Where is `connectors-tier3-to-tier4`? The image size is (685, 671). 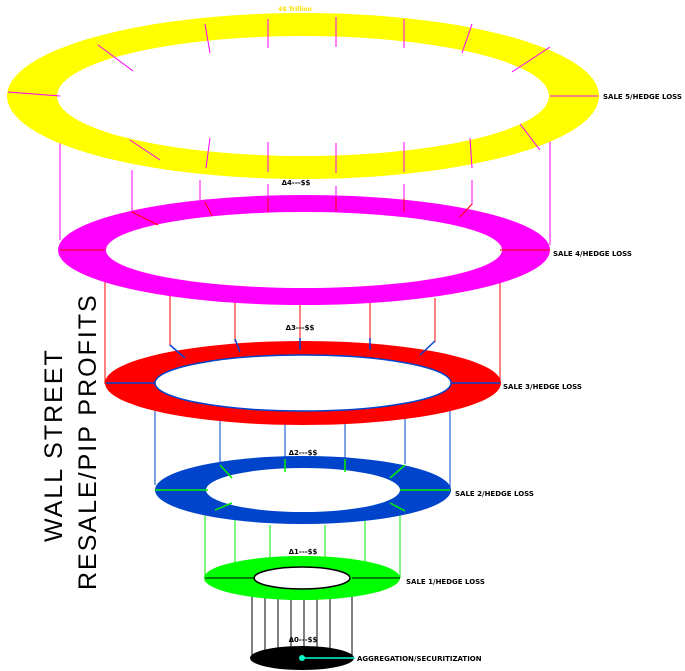 connectors-tier3-to-tier4 is located at coordinates (302, 328).